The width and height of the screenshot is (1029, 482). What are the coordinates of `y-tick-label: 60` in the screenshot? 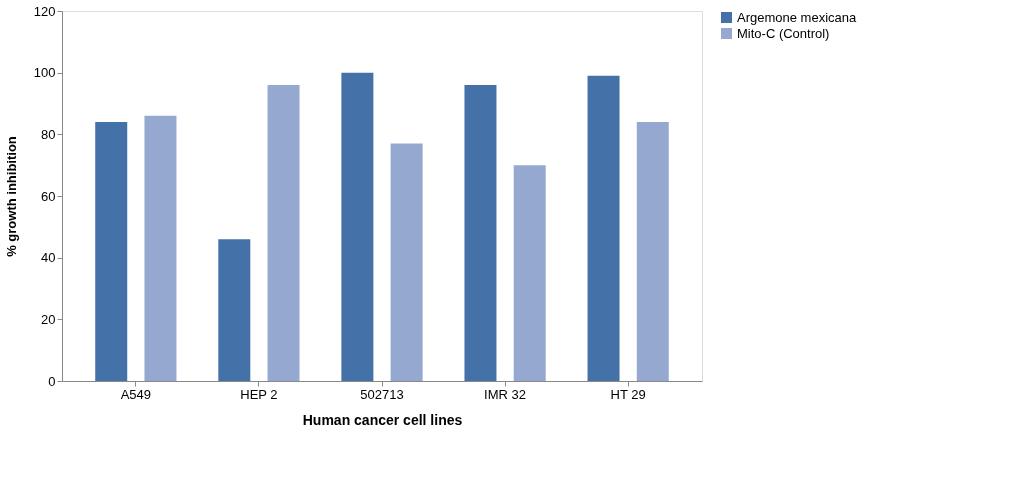 It's located at (48, 196).